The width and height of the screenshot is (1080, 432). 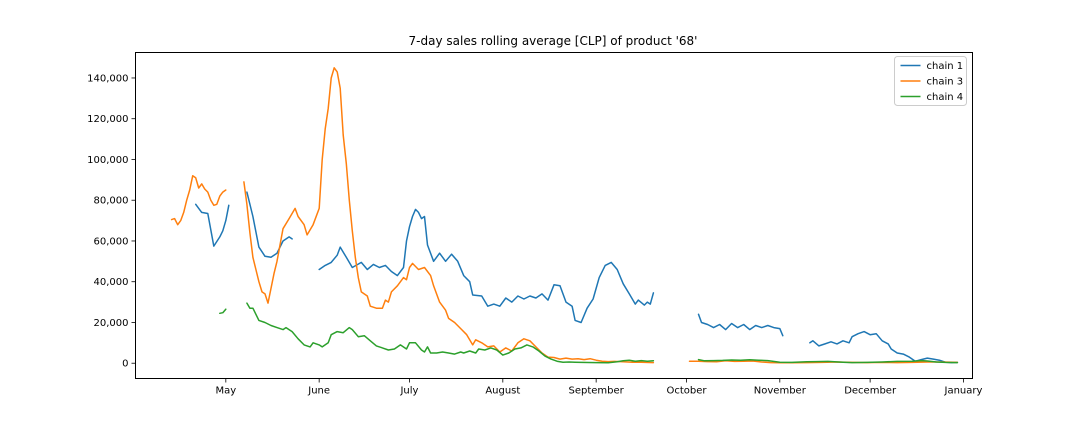 I want to click on y-tick-label: 40,000, so click(x=111, y=282).